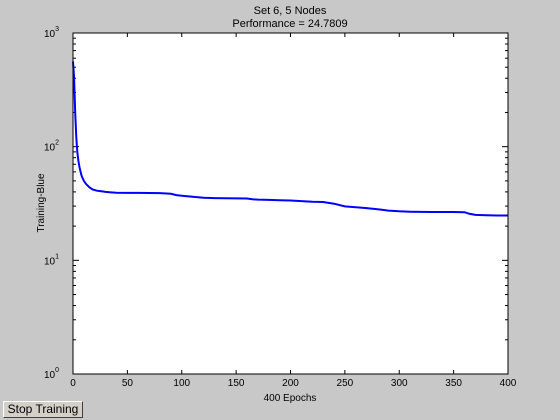 Image resolution: width=560 pixels, height=420 pixels. Describe the element at coordinates (399, 383) in the screenshot. I see `x-tick-label: 300` at that location.